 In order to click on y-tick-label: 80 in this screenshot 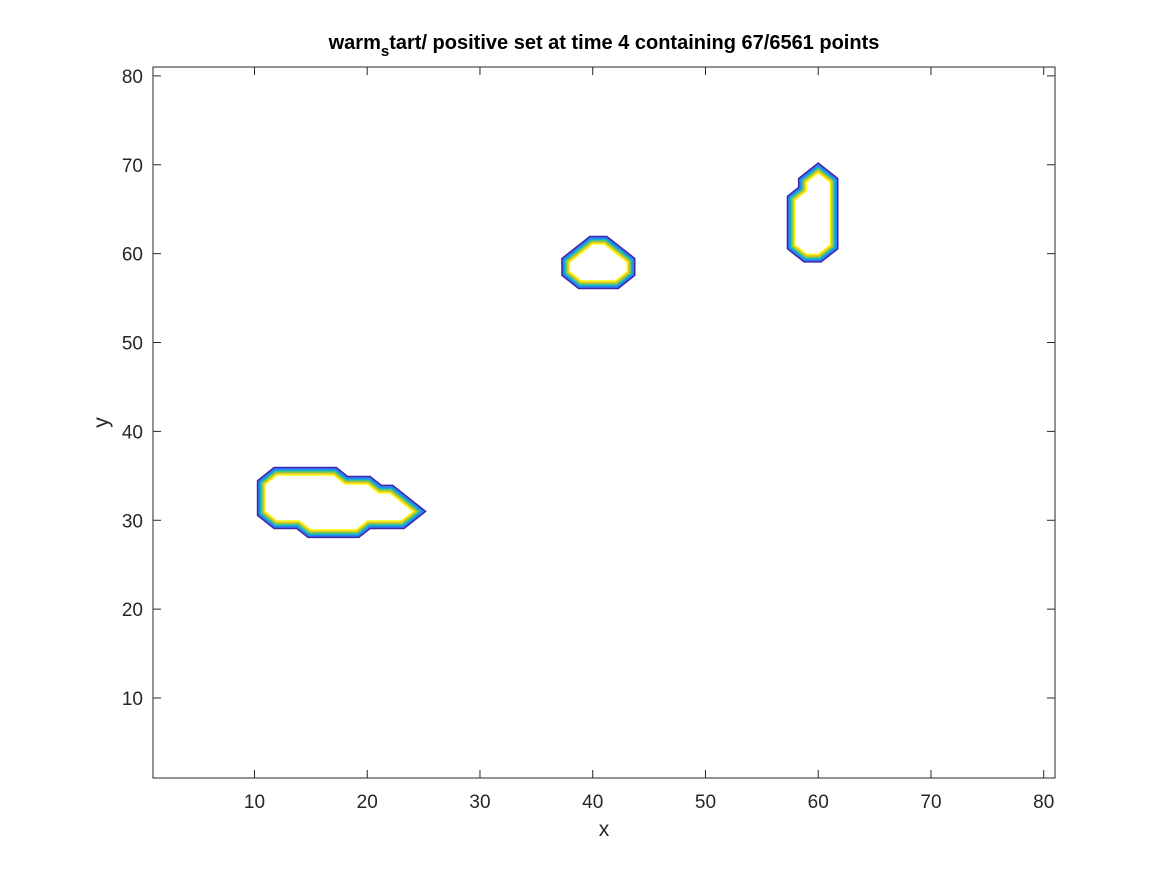, I will do `click(132, 77)`.